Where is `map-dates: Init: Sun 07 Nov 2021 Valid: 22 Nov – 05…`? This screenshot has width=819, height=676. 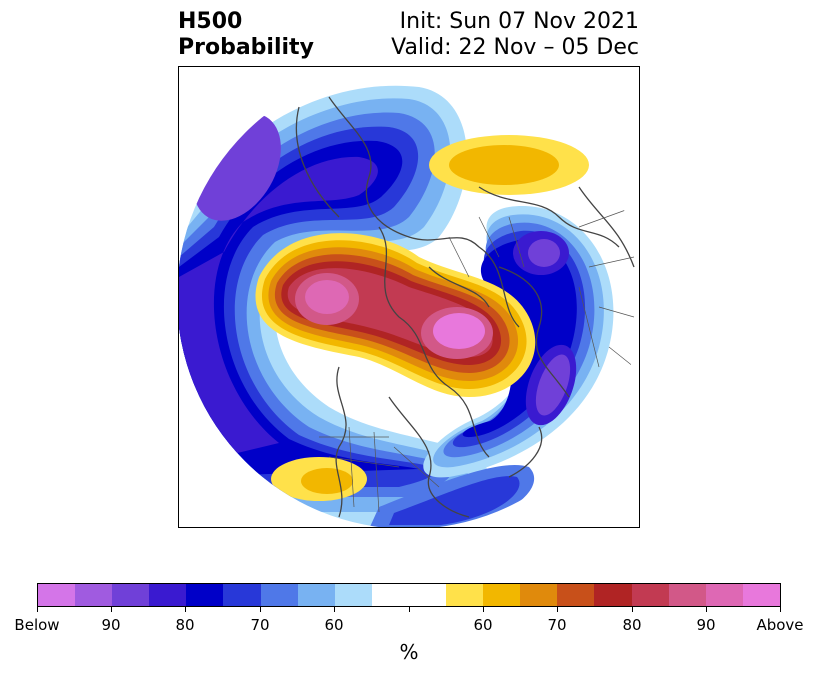 map-dates: Init: Sun 07 Nov 2021 Valid: 22 Nov – 05… is located at coordinates (515, 35).